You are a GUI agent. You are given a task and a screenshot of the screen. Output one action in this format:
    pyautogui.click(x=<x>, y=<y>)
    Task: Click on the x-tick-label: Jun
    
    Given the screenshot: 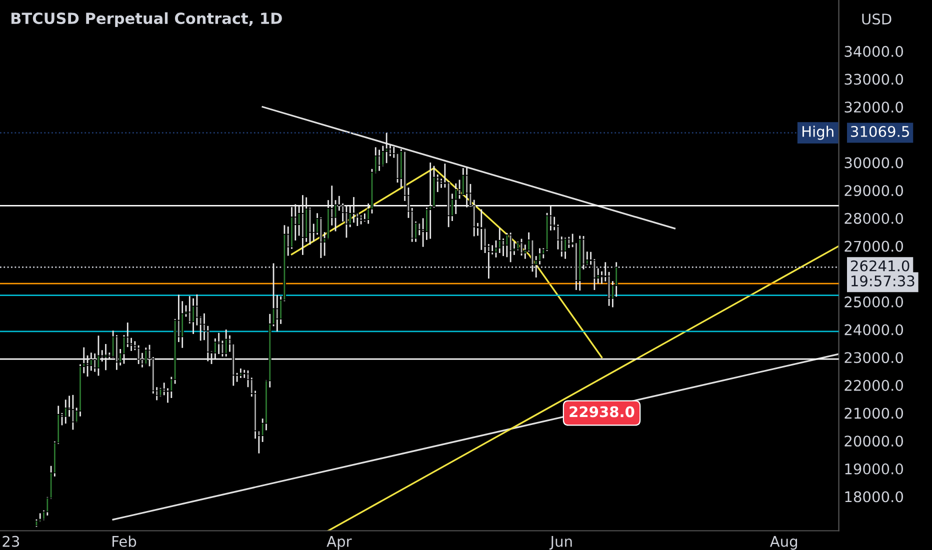 What is the action you would take?
    pyautogui.click(x=560, y=543)
    